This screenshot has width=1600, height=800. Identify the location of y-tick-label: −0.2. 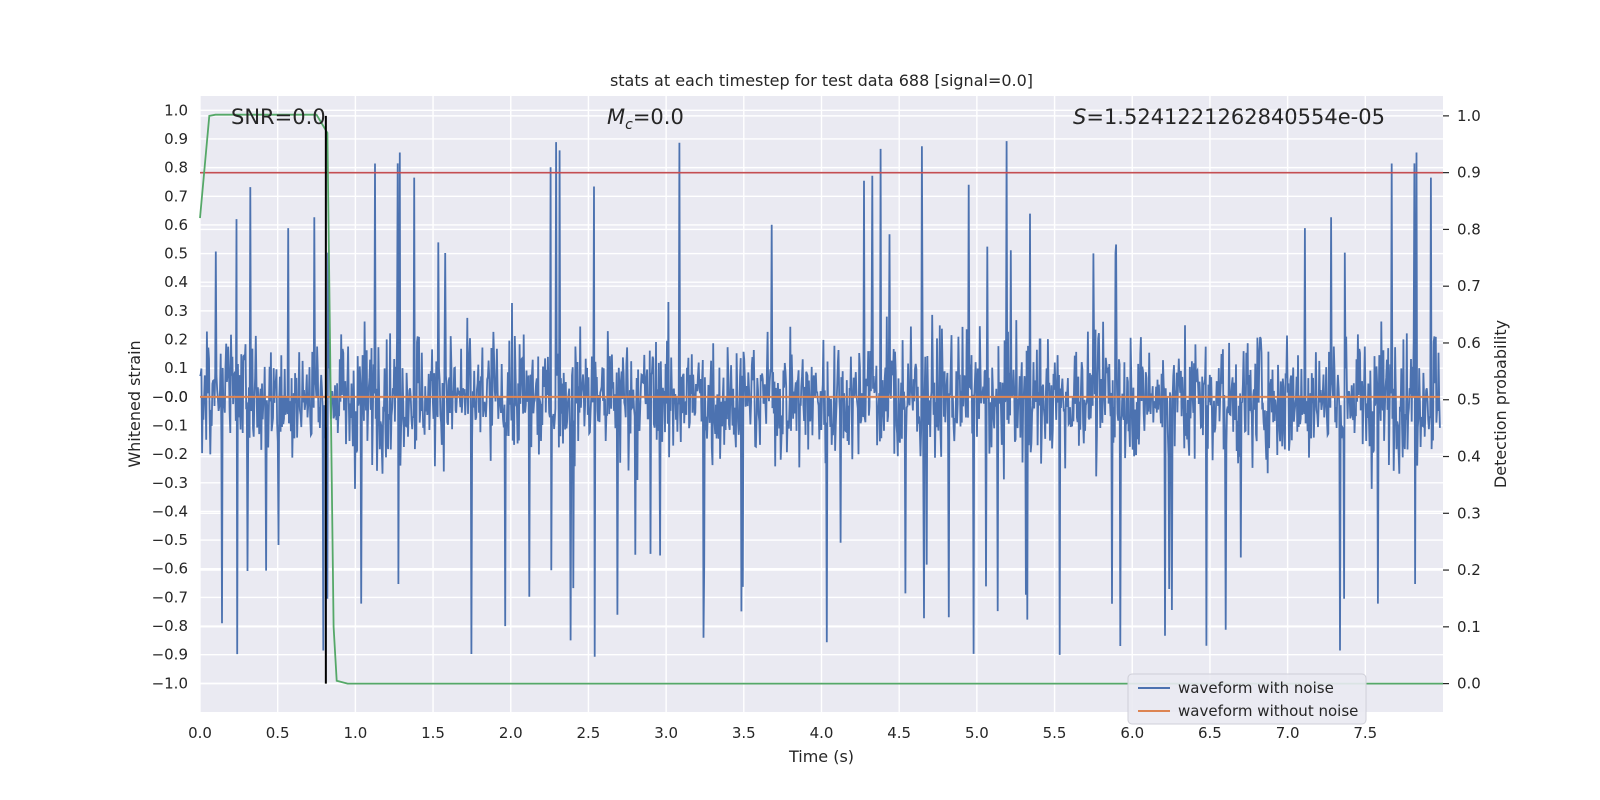
(170, 454).